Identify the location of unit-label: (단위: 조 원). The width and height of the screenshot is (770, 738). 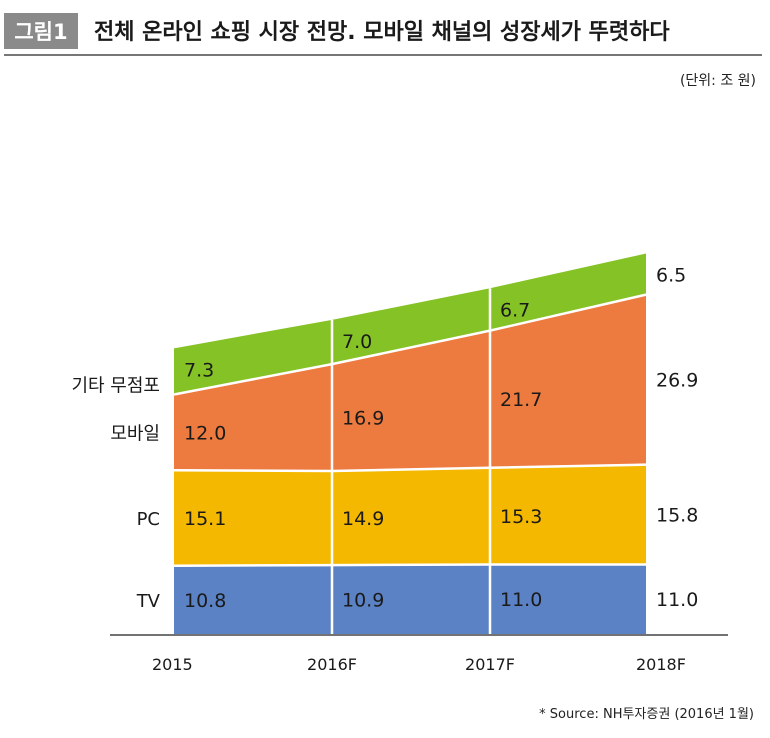
(717, 81).